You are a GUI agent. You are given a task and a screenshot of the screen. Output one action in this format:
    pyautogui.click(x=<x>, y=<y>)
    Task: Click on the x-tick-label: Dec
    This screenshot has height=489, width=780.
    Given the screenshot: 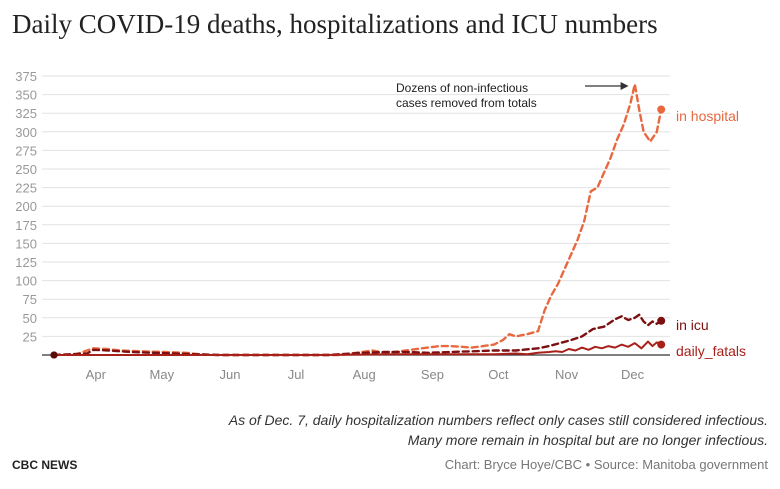 What is the action you would take?
    pyautogui.click(x=633, y=374)
    